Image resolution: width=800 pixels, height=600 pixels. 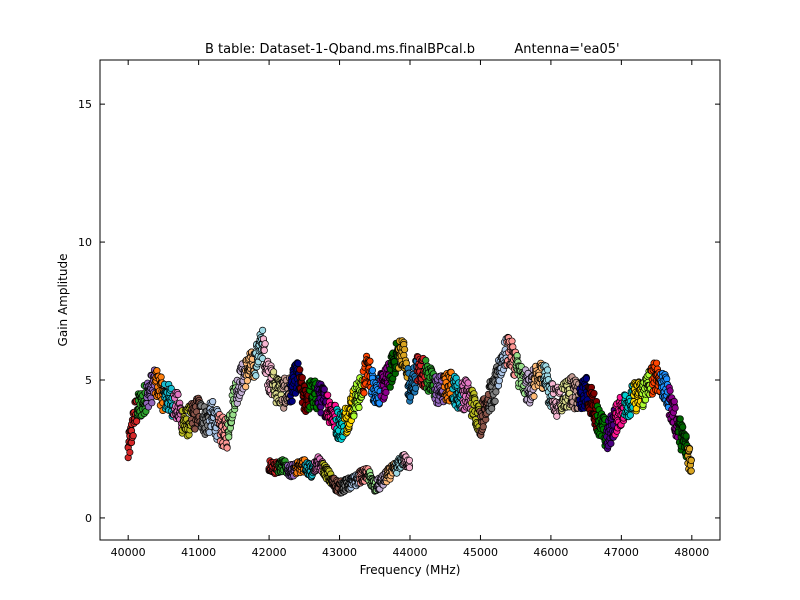 I want to click on x-tick-label: 43000, so click(x=339, y=552).